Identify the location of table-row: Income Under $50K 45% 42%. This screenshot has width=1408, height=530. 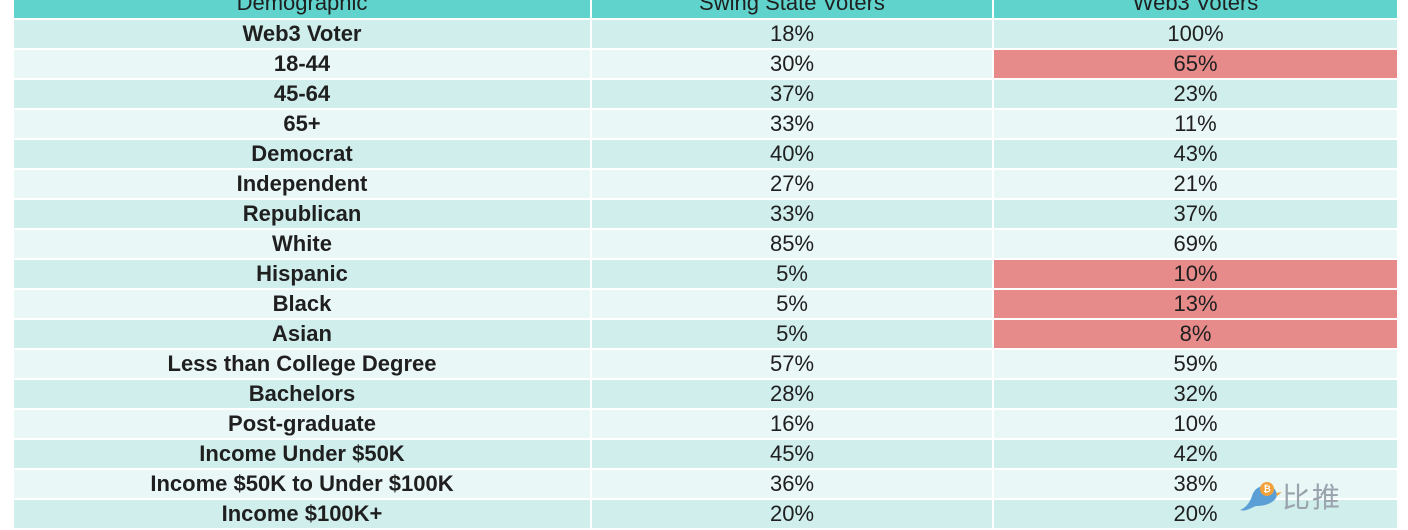
(706, 454).